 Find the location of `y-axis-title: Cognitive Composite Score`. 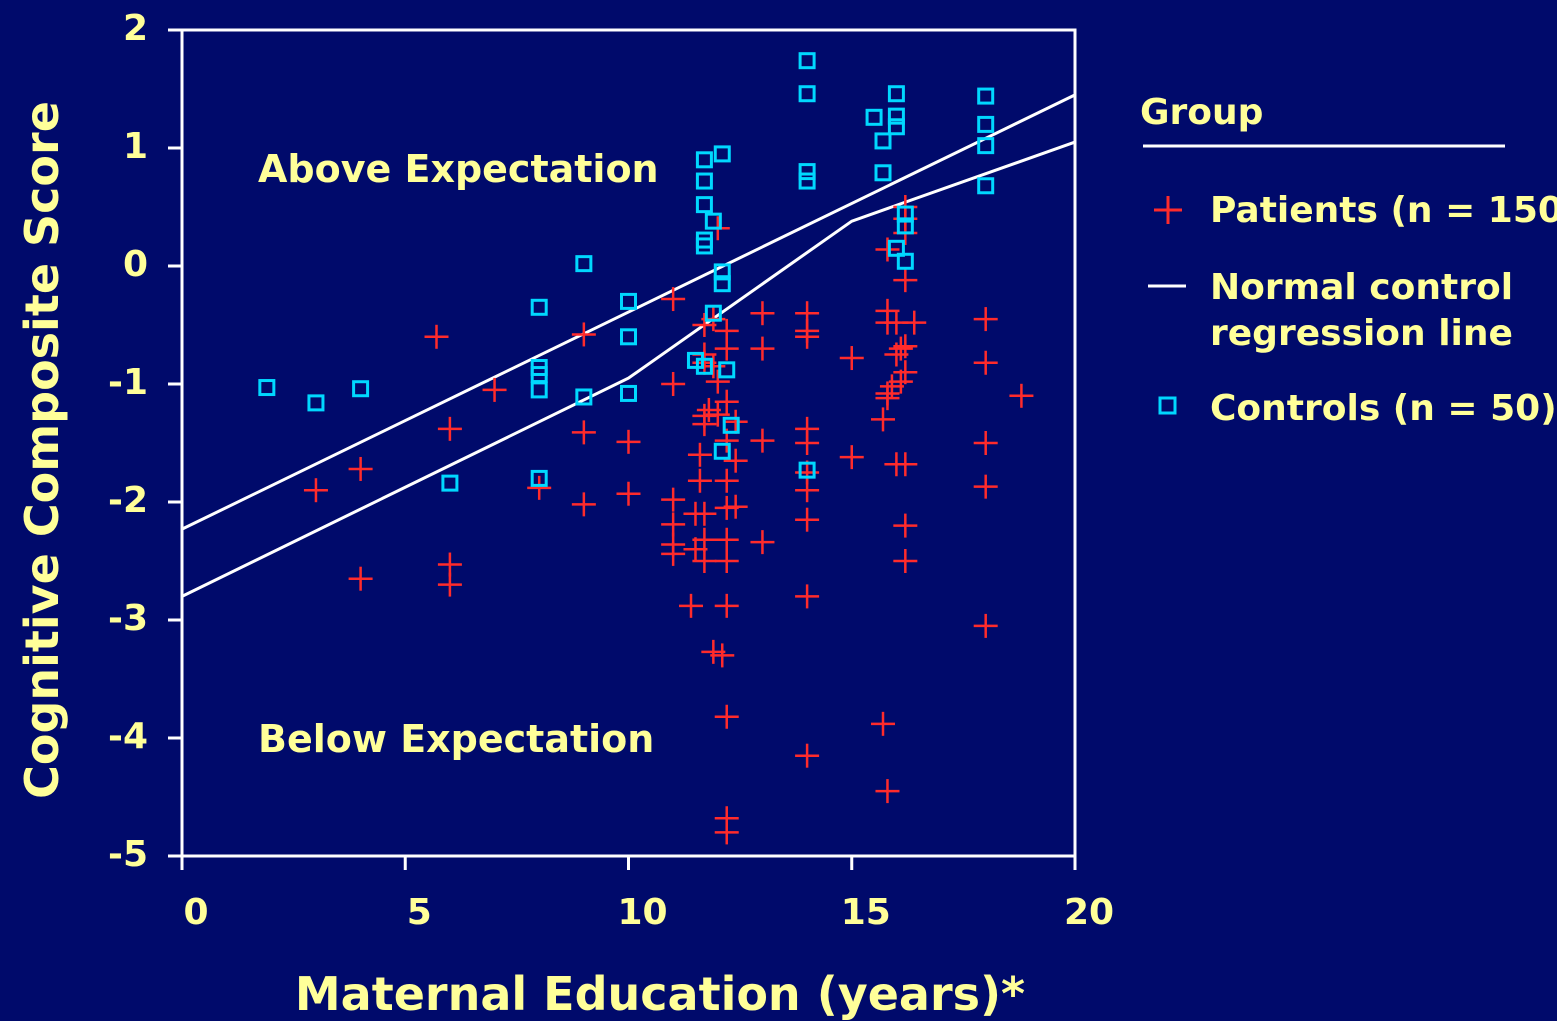

y-axis-title: Cognitive Composite Score is located at coordinates (42, 450).